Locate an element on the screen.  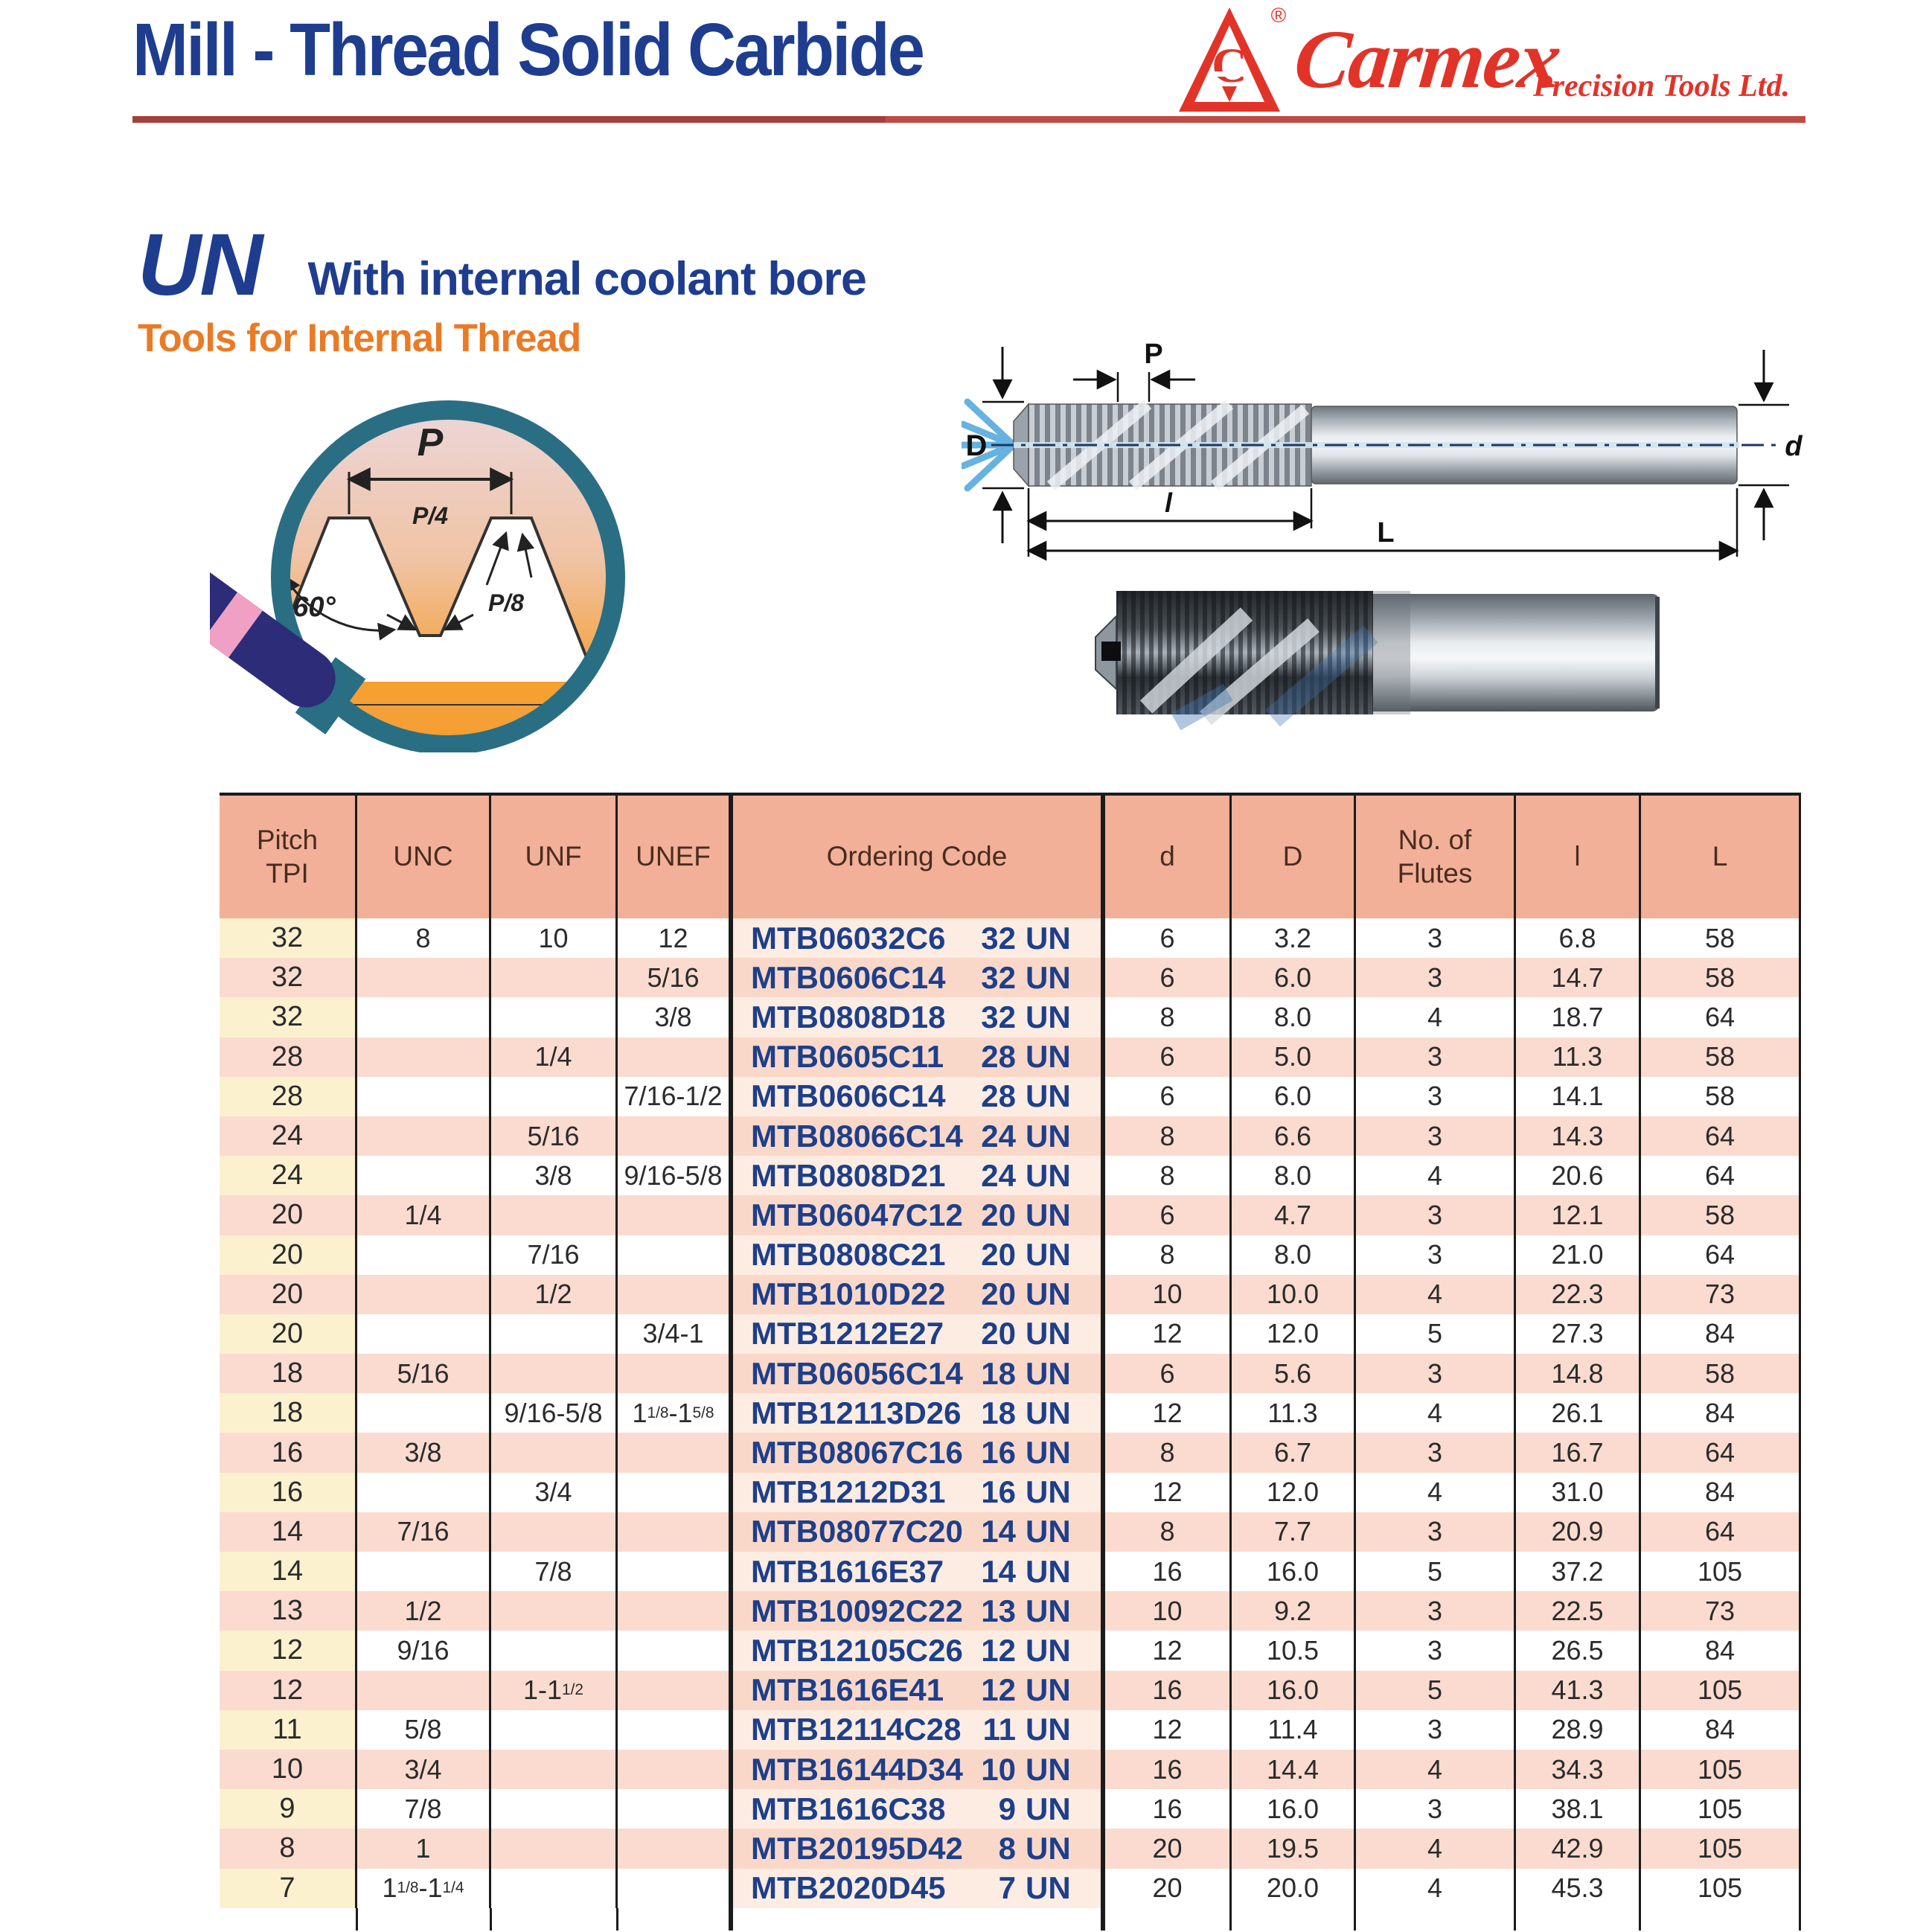
ordering-size-num: 24 is located at coordinates (998, 1175).